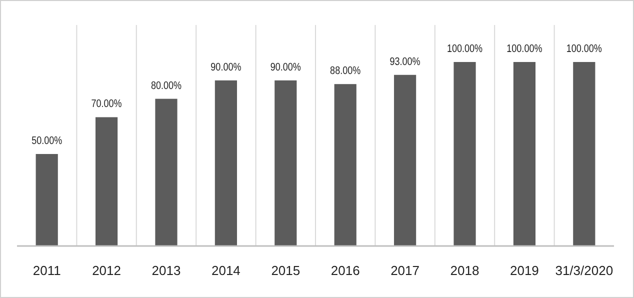  What do you see at coordinates (107, 270) in the screenshot?
I see `x-tick-label: 2012` at bounding box center [107, 270].